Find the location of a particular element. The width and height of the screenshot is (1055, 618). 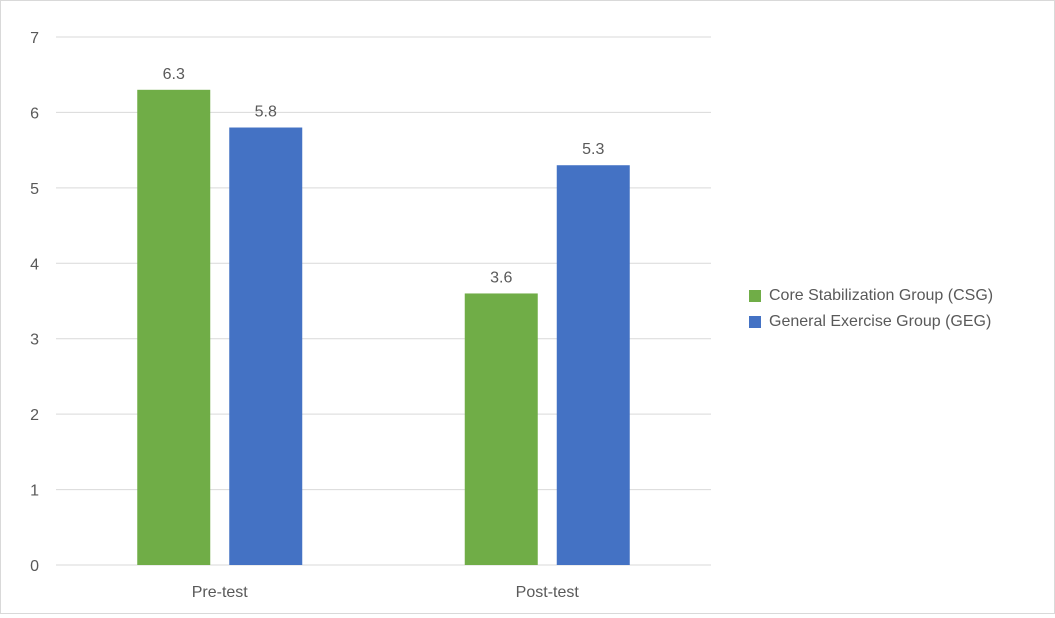

x-category-label: Post-test is located at coordinates (548, 592).